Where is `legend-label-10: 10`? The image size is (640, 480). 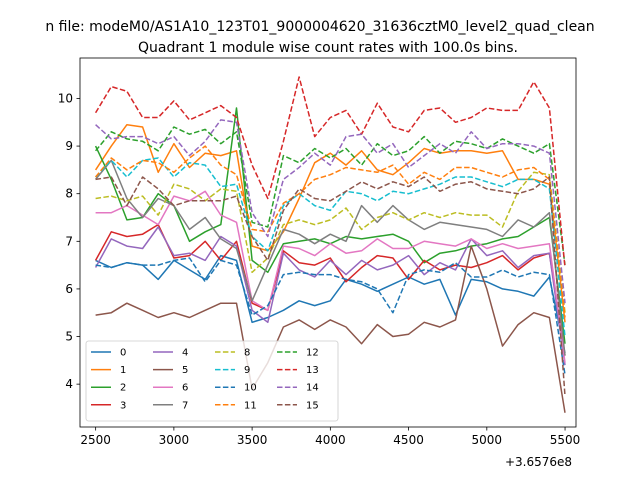
legend-label-10: 10 is located at coordinates (250, 388).